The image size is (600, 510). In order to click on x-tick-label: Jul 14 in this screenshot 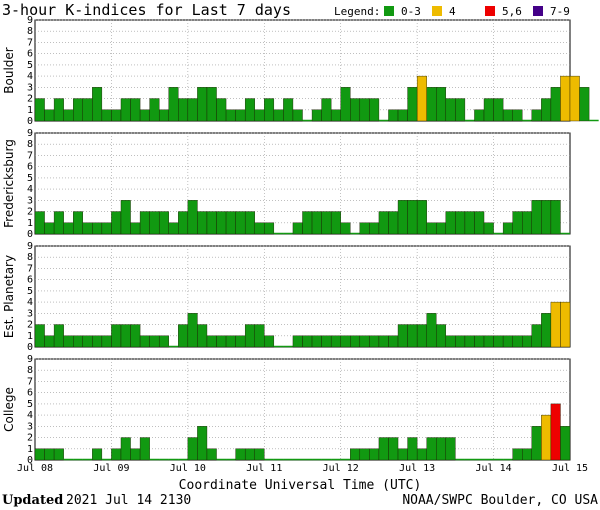, I will do `click(494, 468)`.